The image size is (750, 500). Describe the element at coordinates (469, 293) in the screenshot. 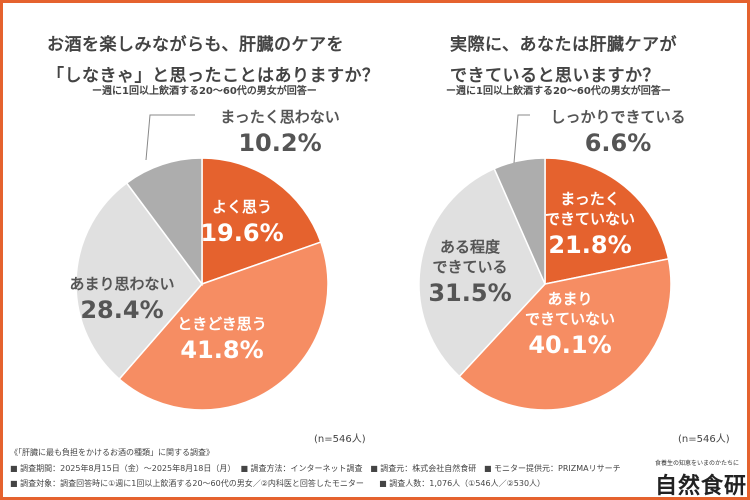

I see `pie2-slice-3-value: 31.5%` at that location.